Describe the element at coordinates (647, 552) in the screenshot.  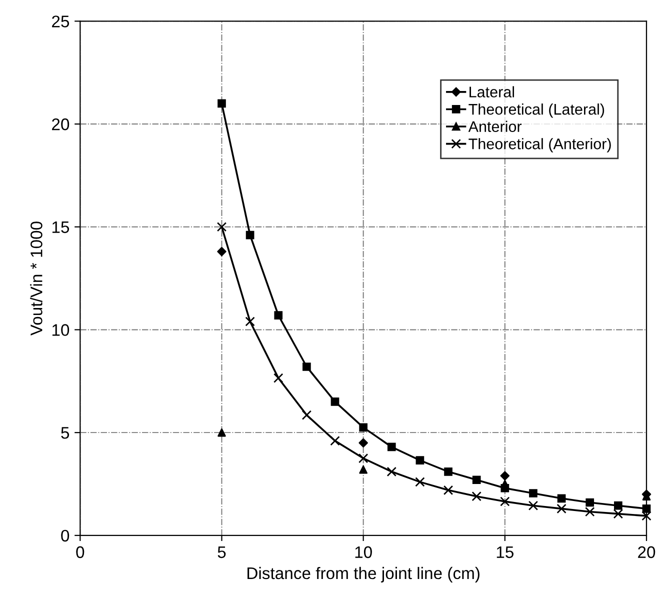
I see `x-tick-label: 20` at that location.